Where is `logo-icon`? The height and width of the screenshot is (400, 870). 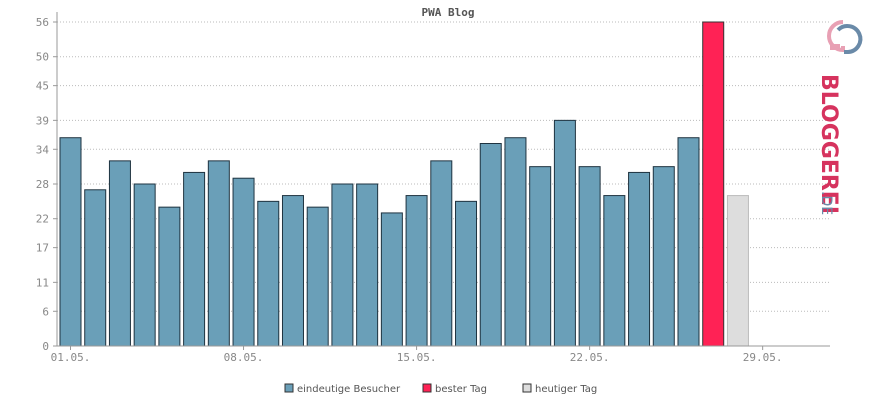 logo-icon is located at coordinates (845, 37).